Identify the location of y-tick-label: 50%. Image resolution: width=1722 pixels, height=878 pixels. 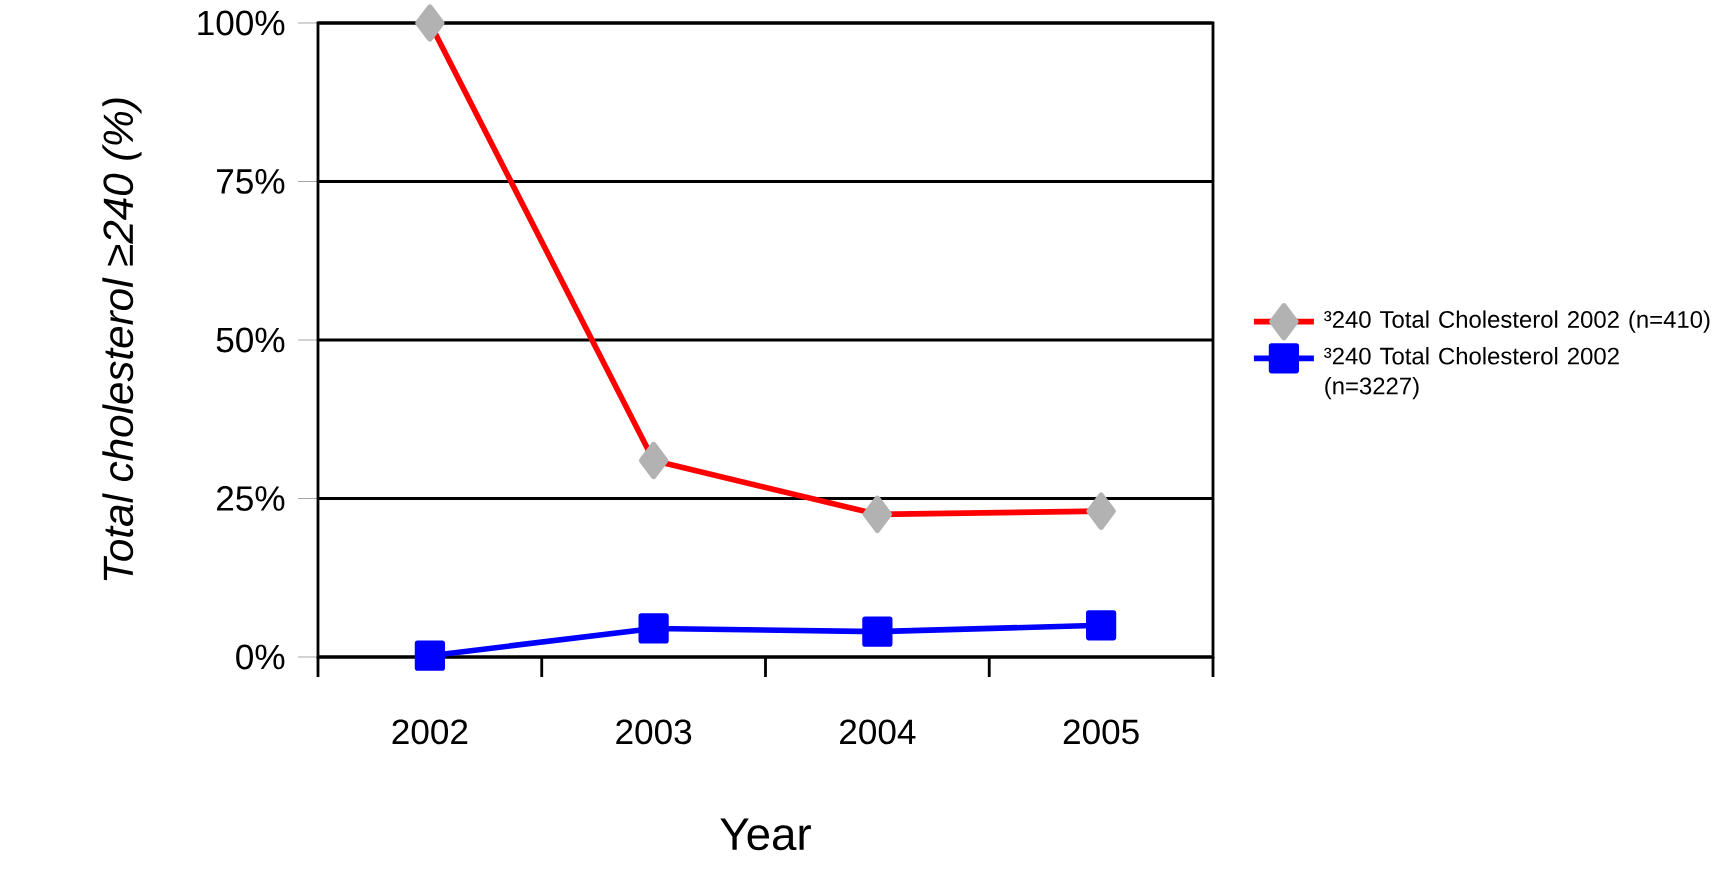
(250, 340).